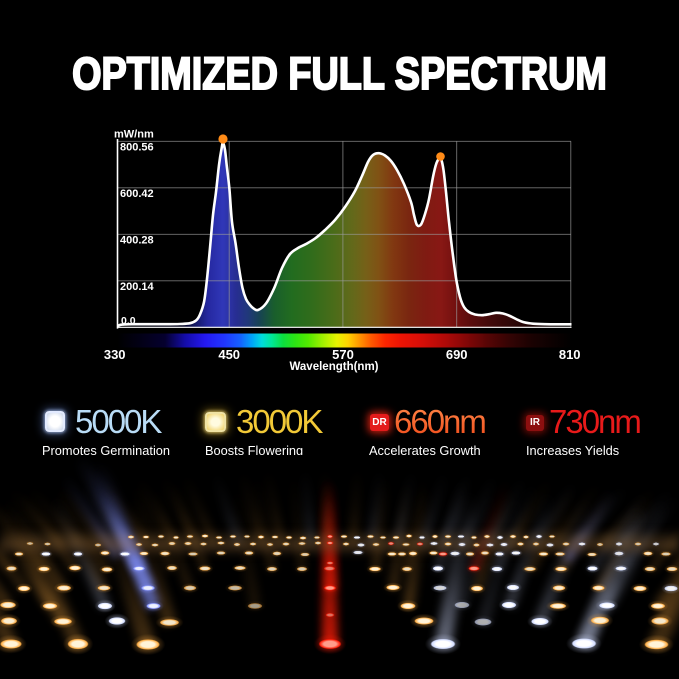 This screenshot has width=679, height=679. What do you see at coordinates (570, 354) in the screenshot?
I see `svg-text: 810` at bounding box center [570, 354].